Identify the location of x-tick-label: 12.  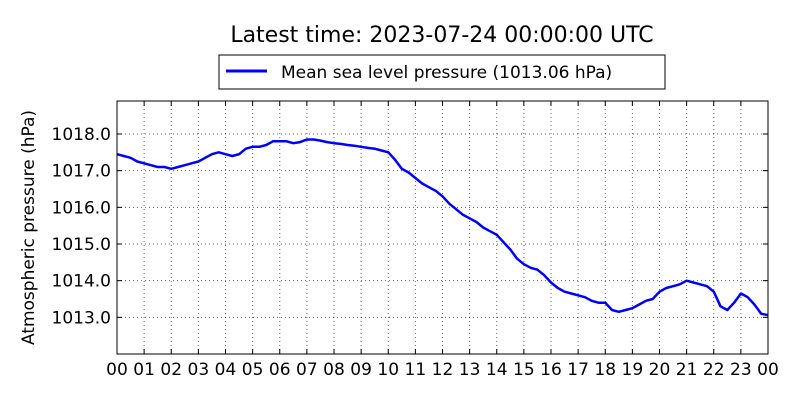
(443, 370).